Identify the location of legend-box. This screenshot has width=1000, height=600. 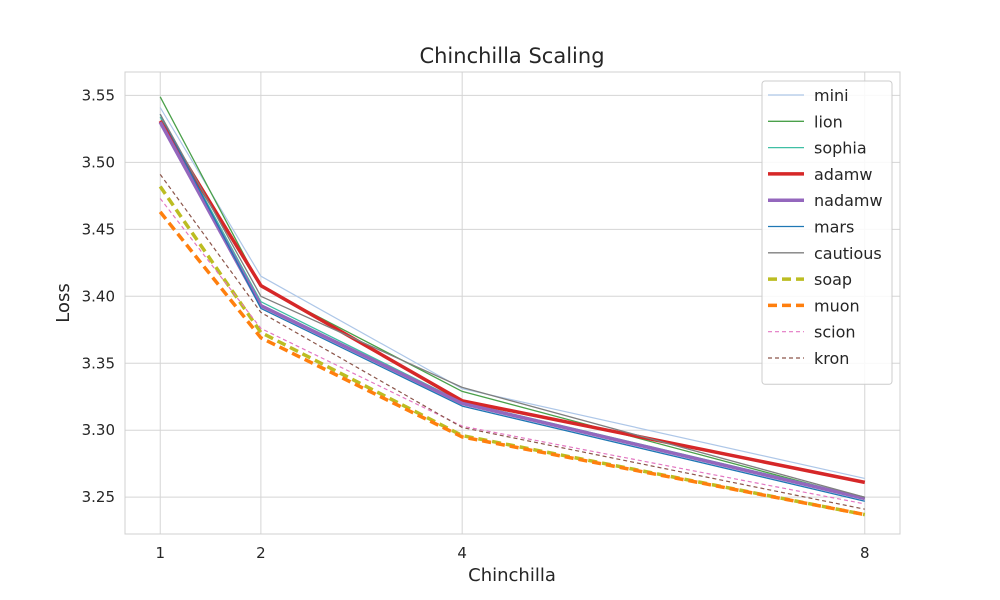
(827, 232).